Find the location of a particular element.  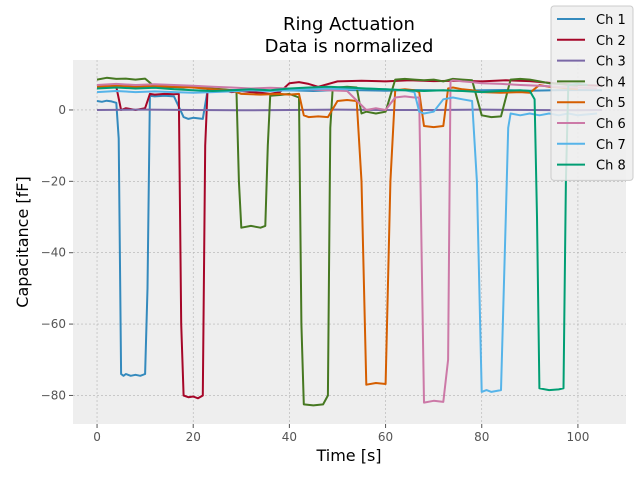

legend-label-ch3: Ch 3 is located at coordinates (611, 62).